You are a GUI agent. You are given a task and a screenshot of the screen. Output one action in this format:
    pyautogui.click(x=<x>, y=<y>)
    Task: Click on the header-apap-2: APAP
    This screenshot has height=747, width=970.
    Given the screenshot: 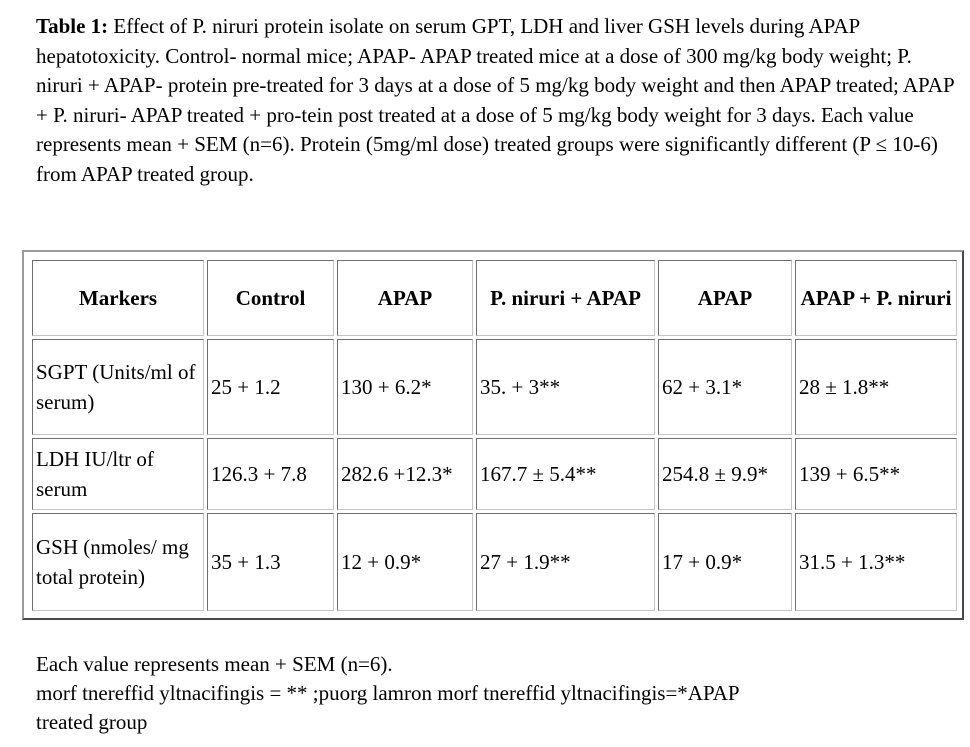 What is the action you would take?
    pyautogui.click(x=725, y=298)
    